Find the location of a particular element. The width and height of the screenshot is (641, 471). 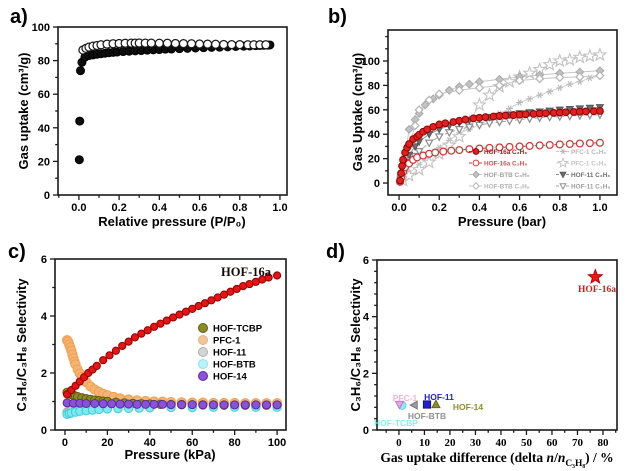

svg-text: HOF-BTB C₃H₈ is located at coordinates (507, 186).